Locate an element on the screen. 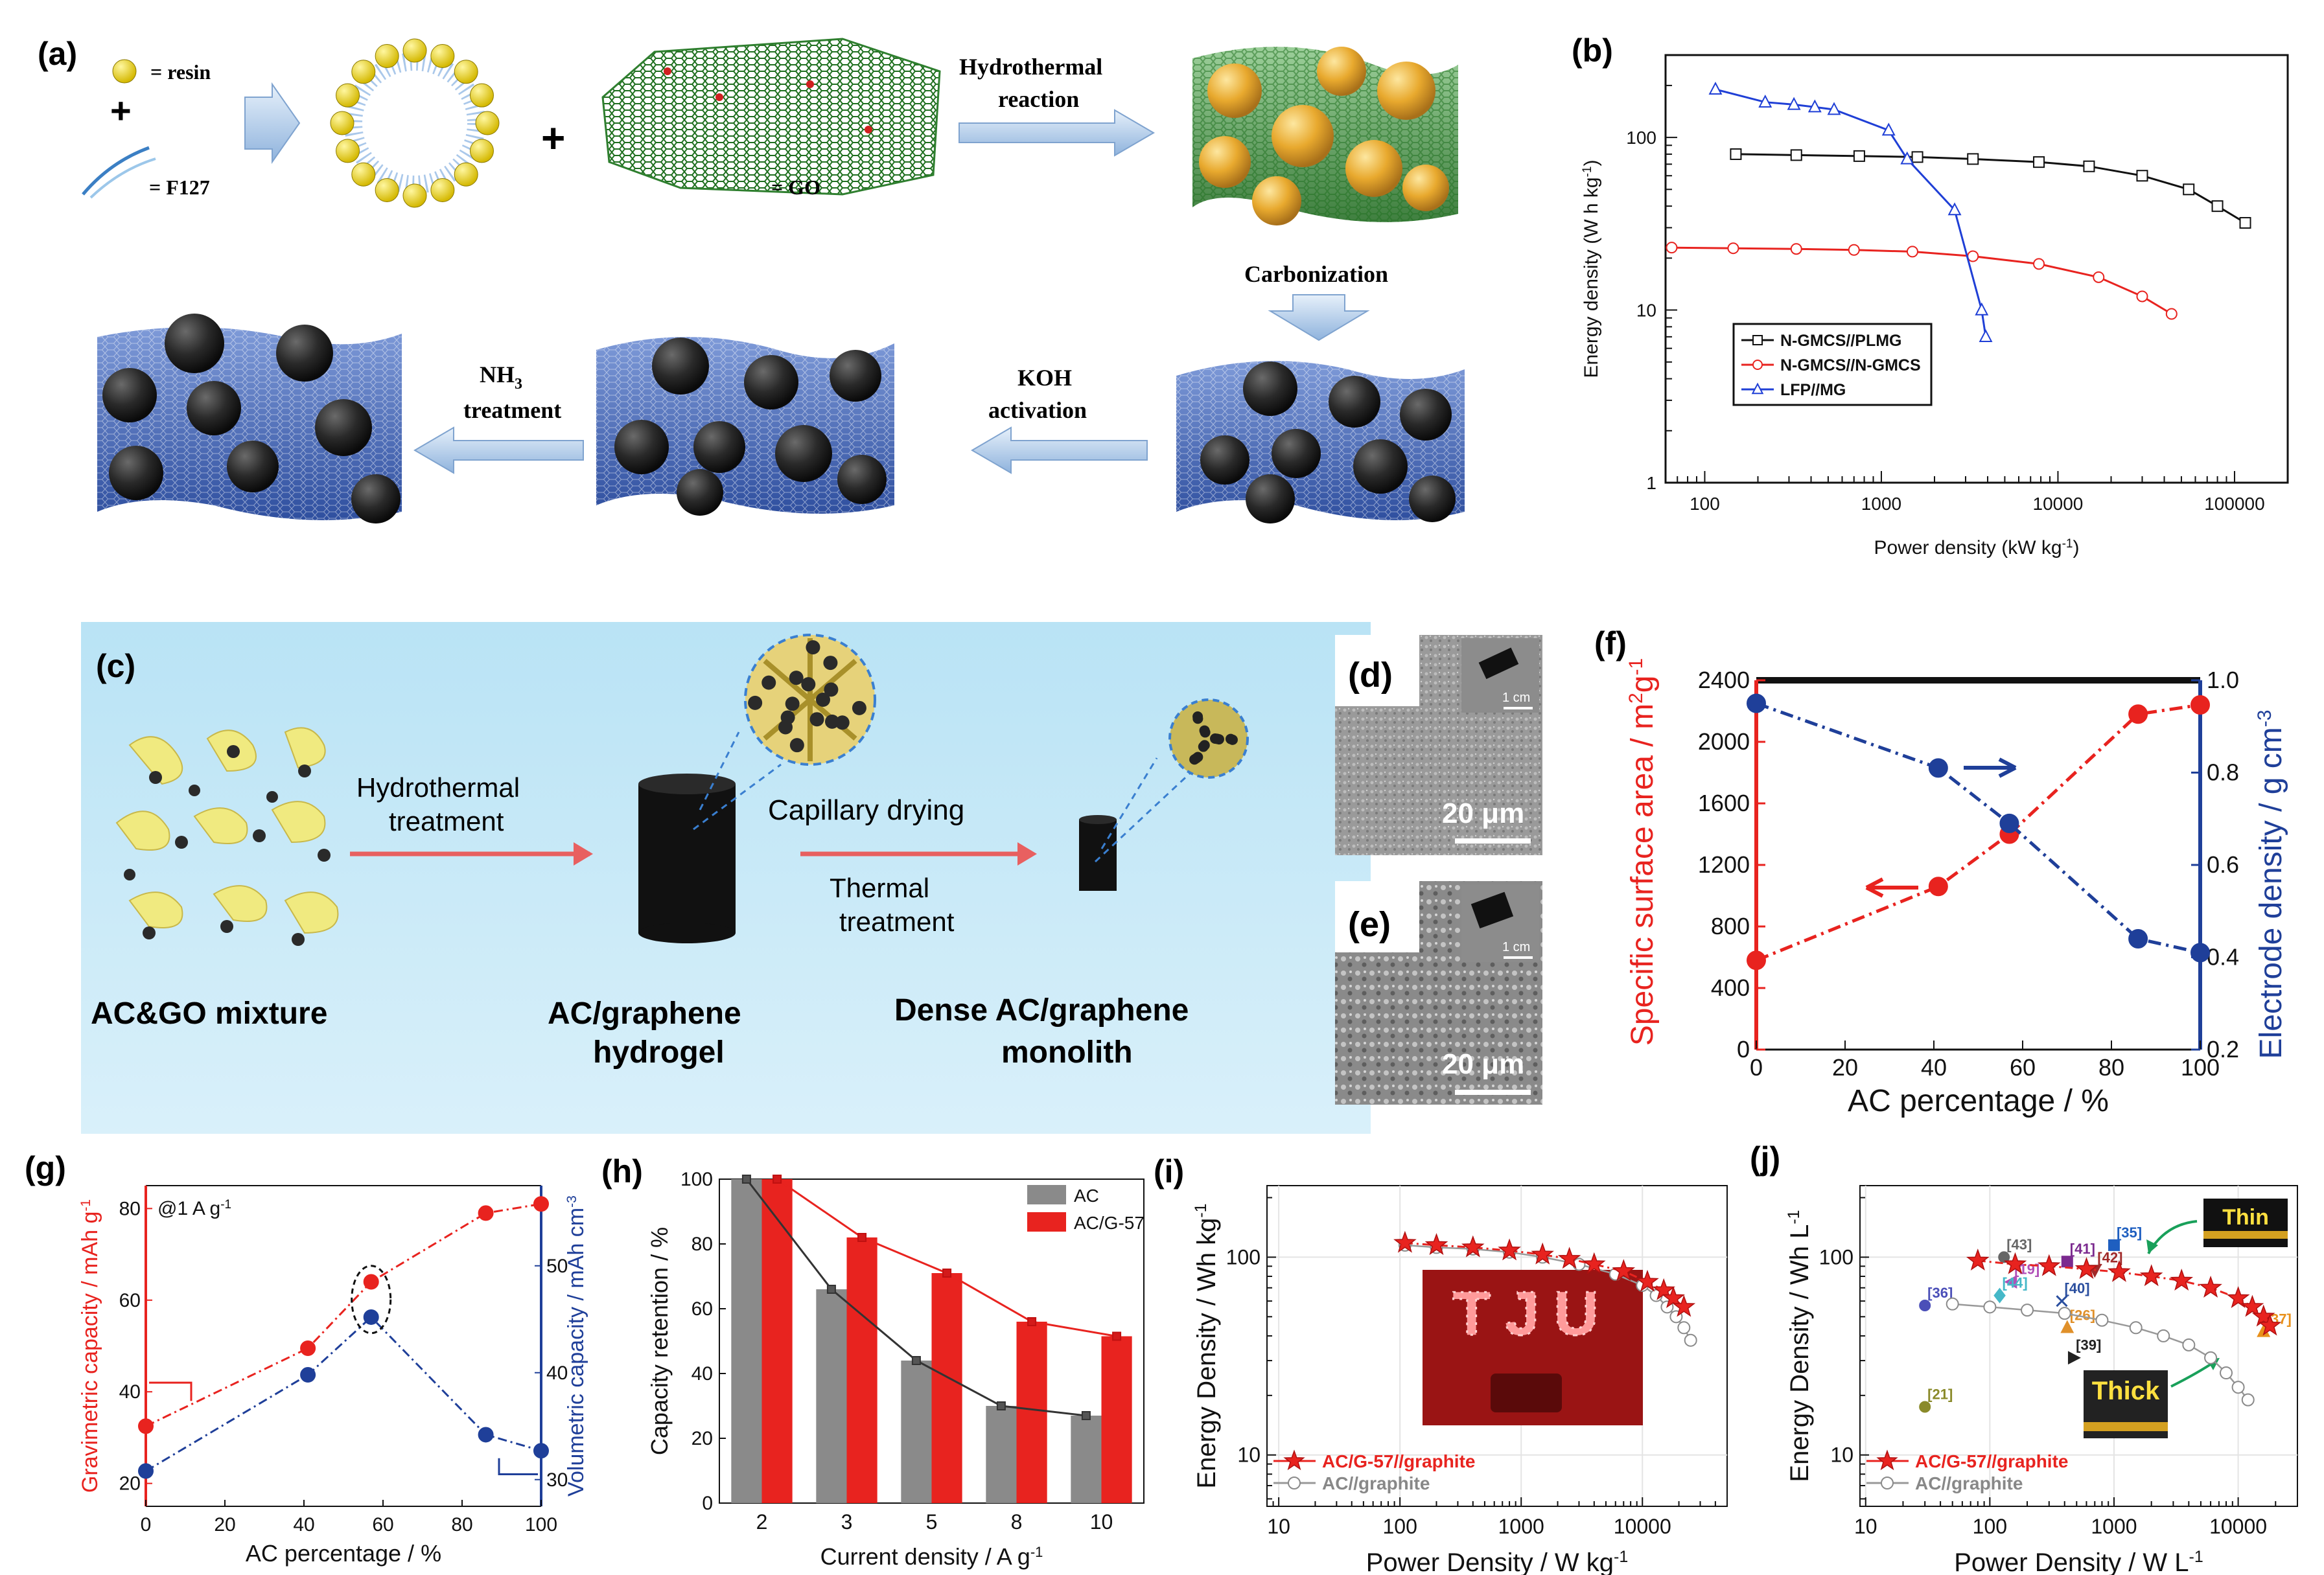 Image resolution: width=2324 pixels, height=1575 pixels. ac-go-mixture-illustration is located at coordinates (227, 836).